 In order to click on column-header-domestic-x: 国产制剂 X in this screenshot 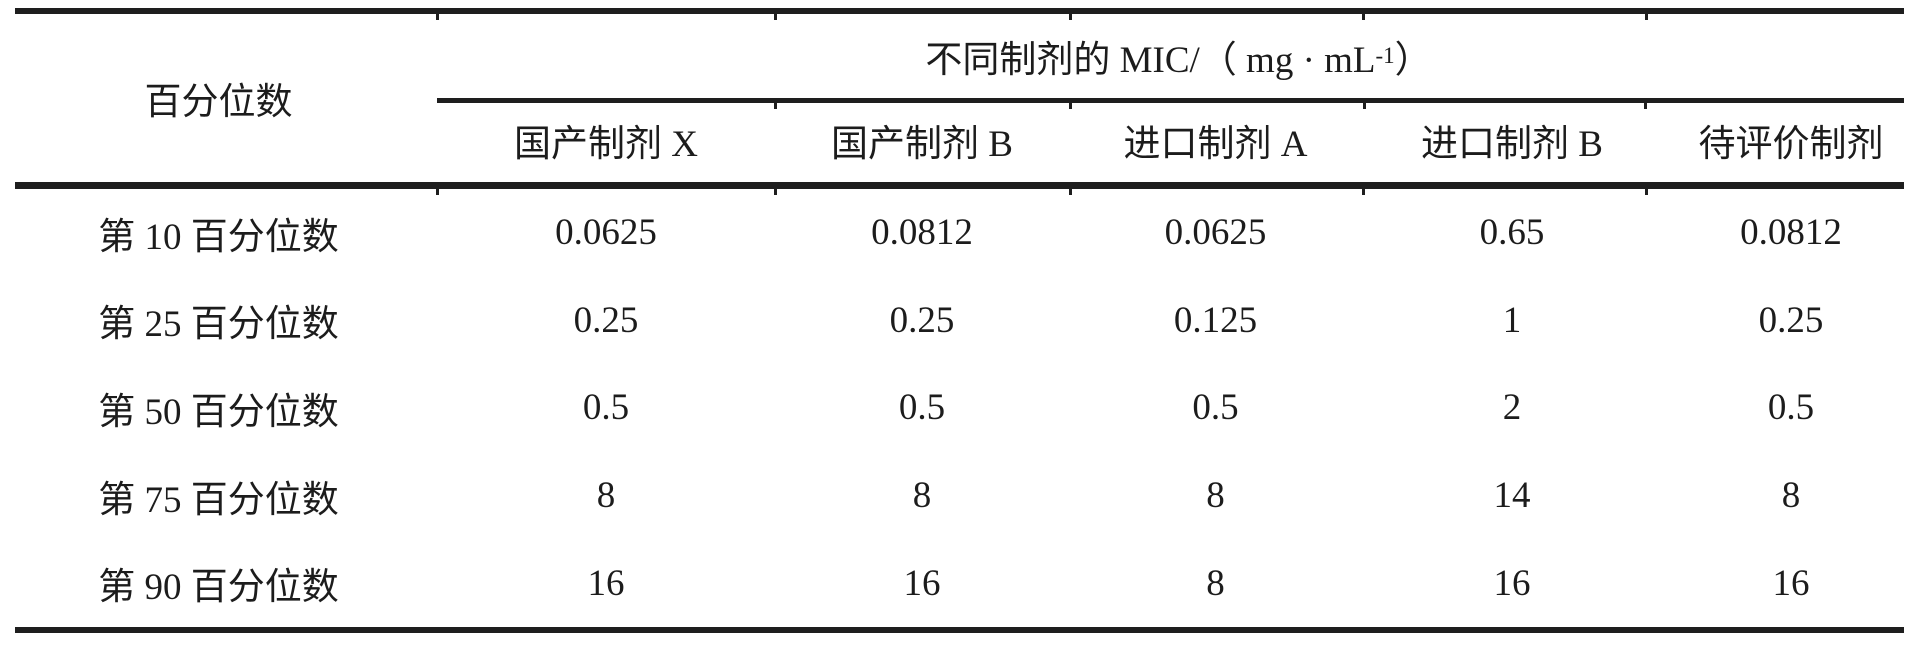, I will do `click(606, 144)`.